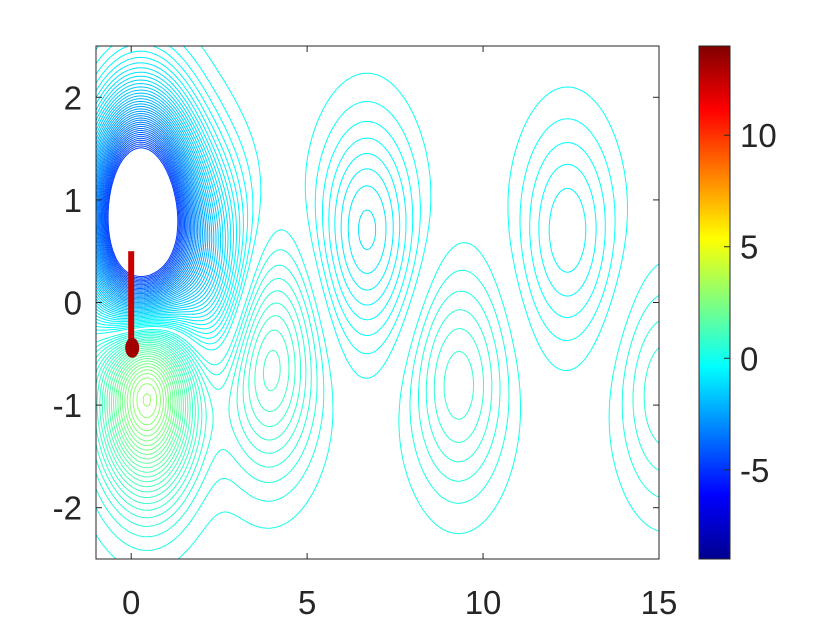 The height and width of the screenshot is (635, 840). Describe the element at coordinates (131, 602) in the screenshot. I see `x-tick-label: 0` at that location.